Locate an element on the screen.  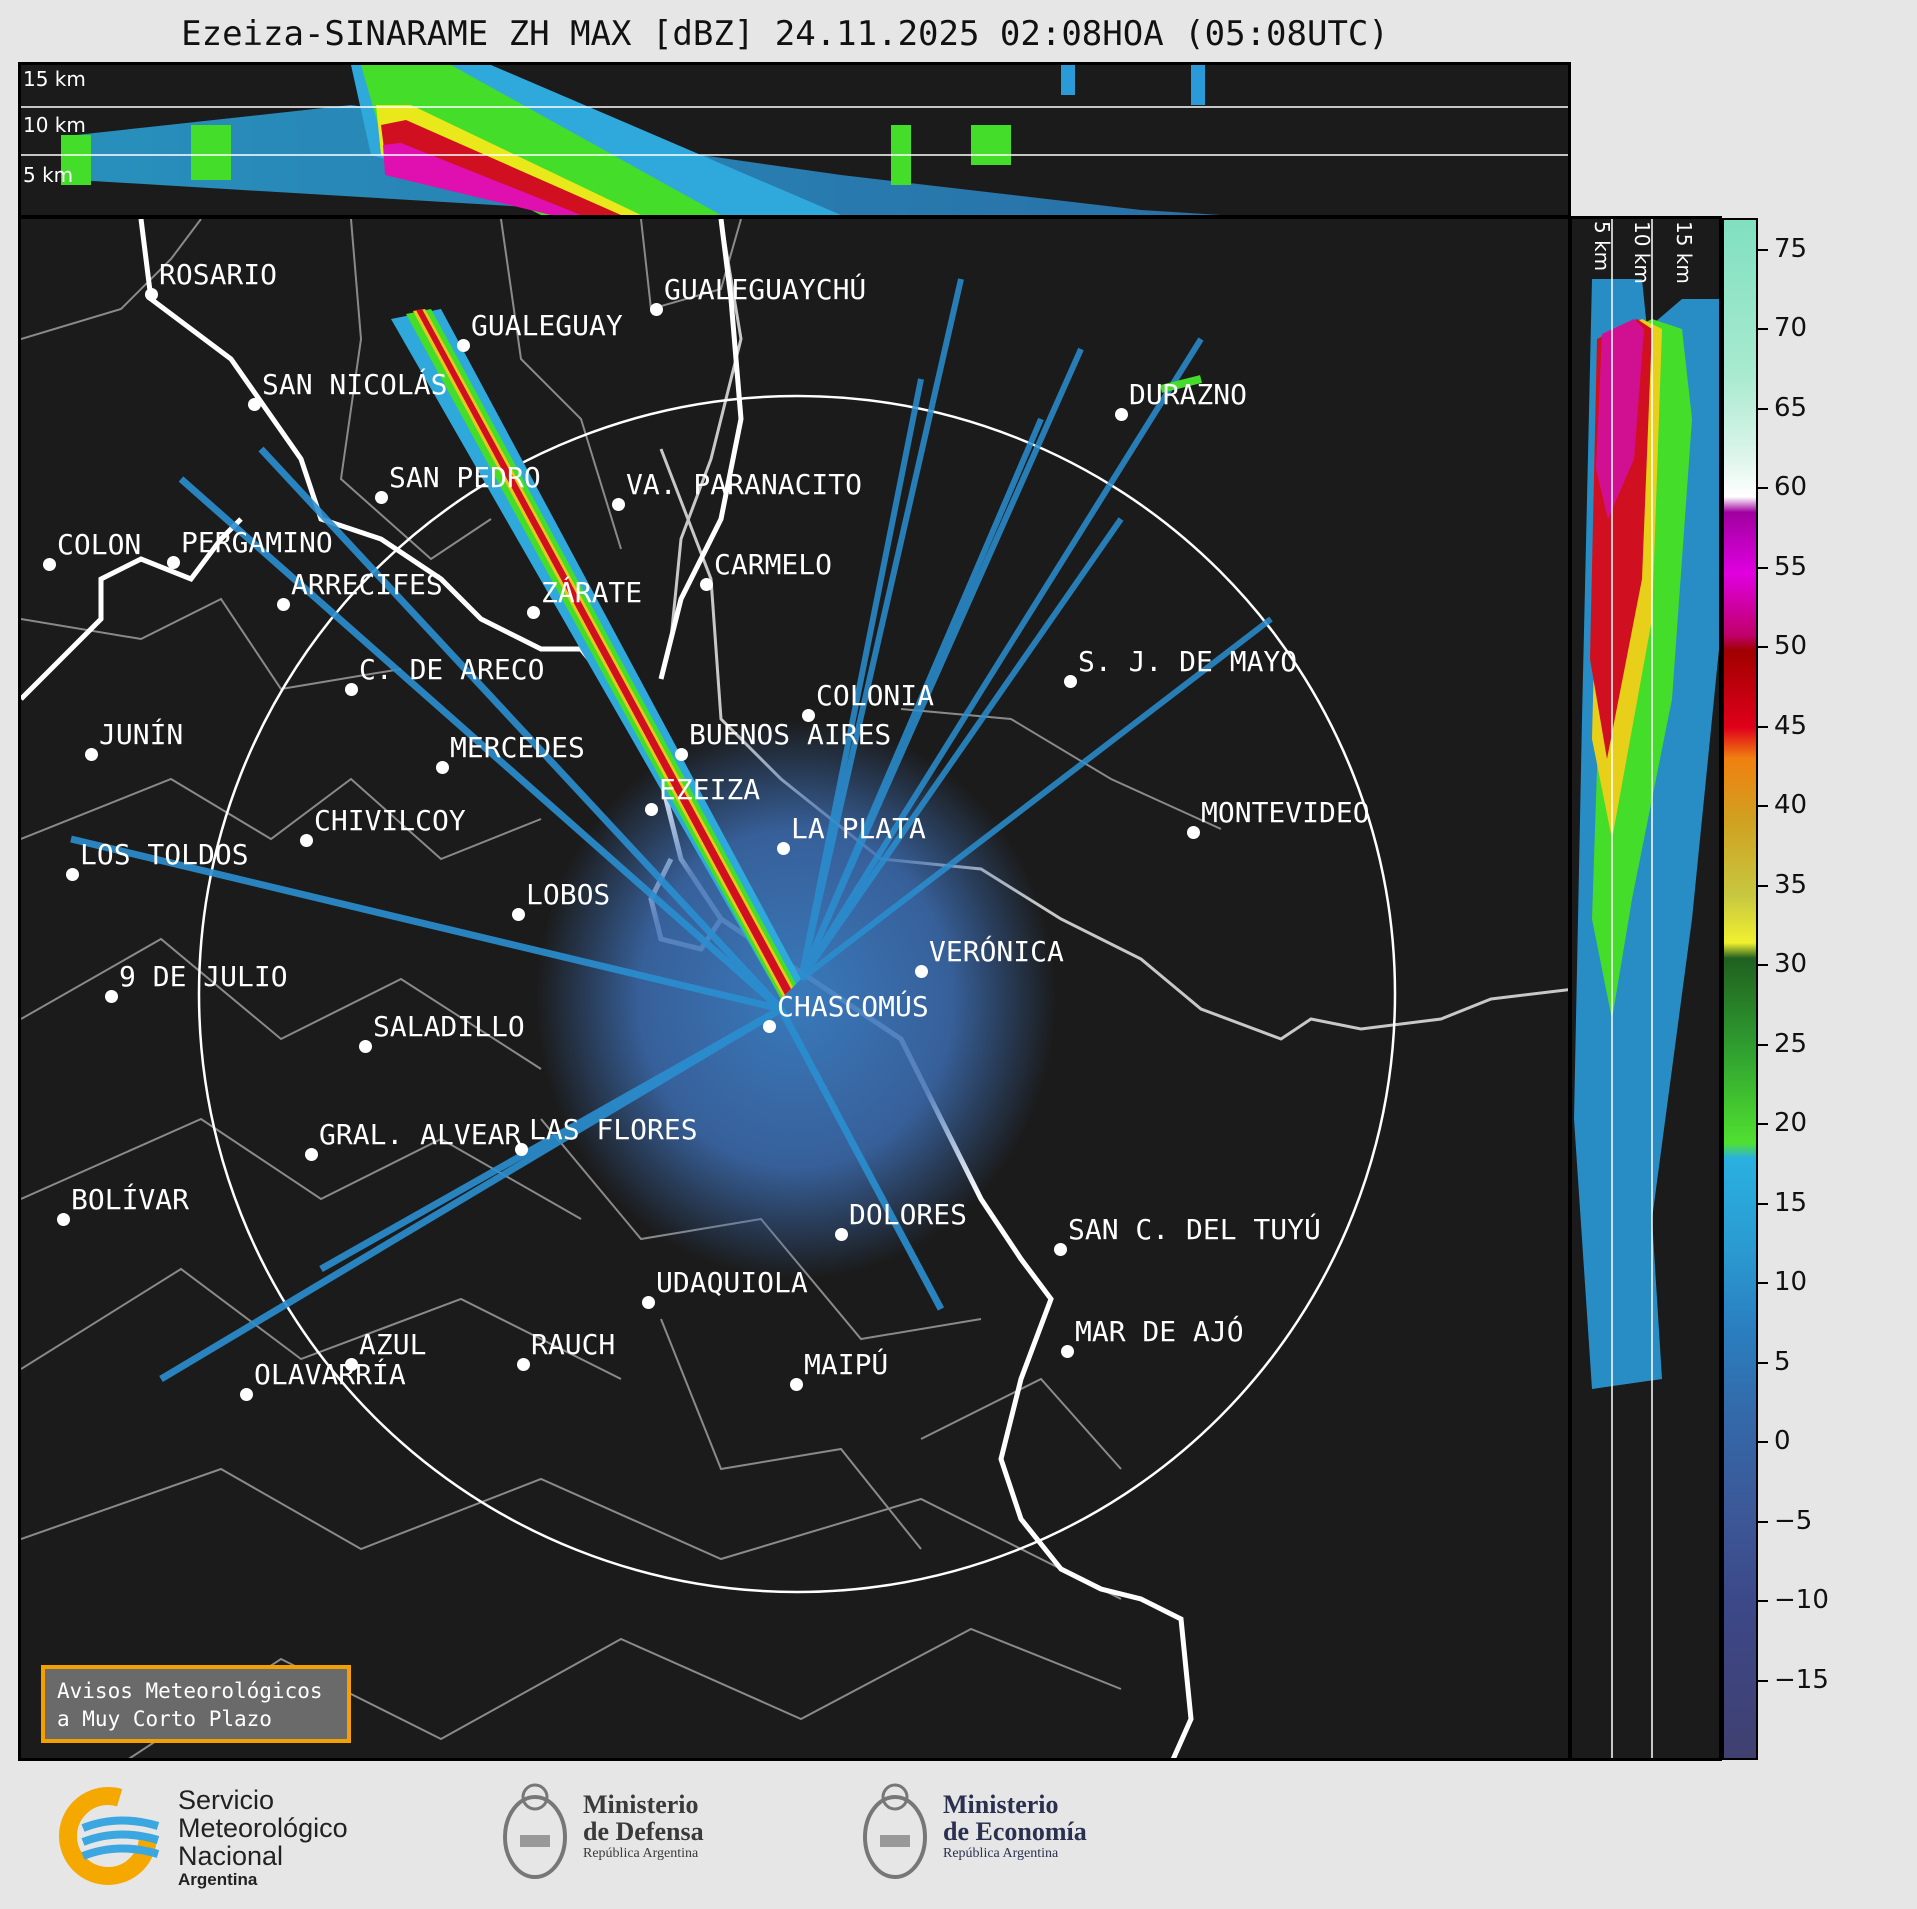
top-height-label-5: 5 km is located at coordinates (48, 175).